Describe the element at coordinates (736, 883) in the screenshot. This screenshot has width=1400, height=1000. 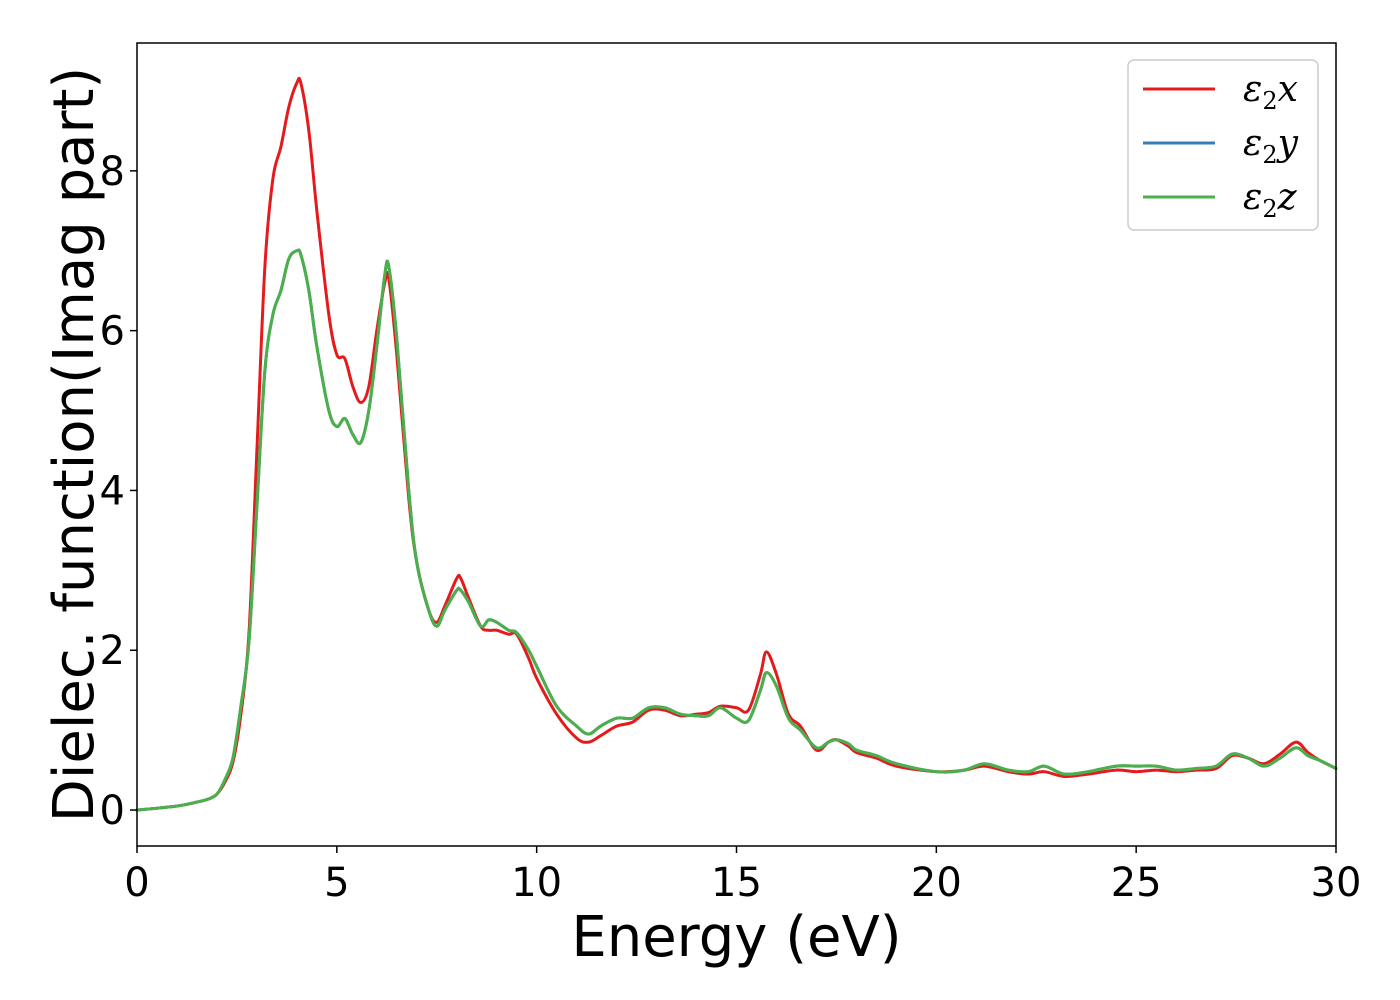
I see `x-tick-label: 15` at that location.